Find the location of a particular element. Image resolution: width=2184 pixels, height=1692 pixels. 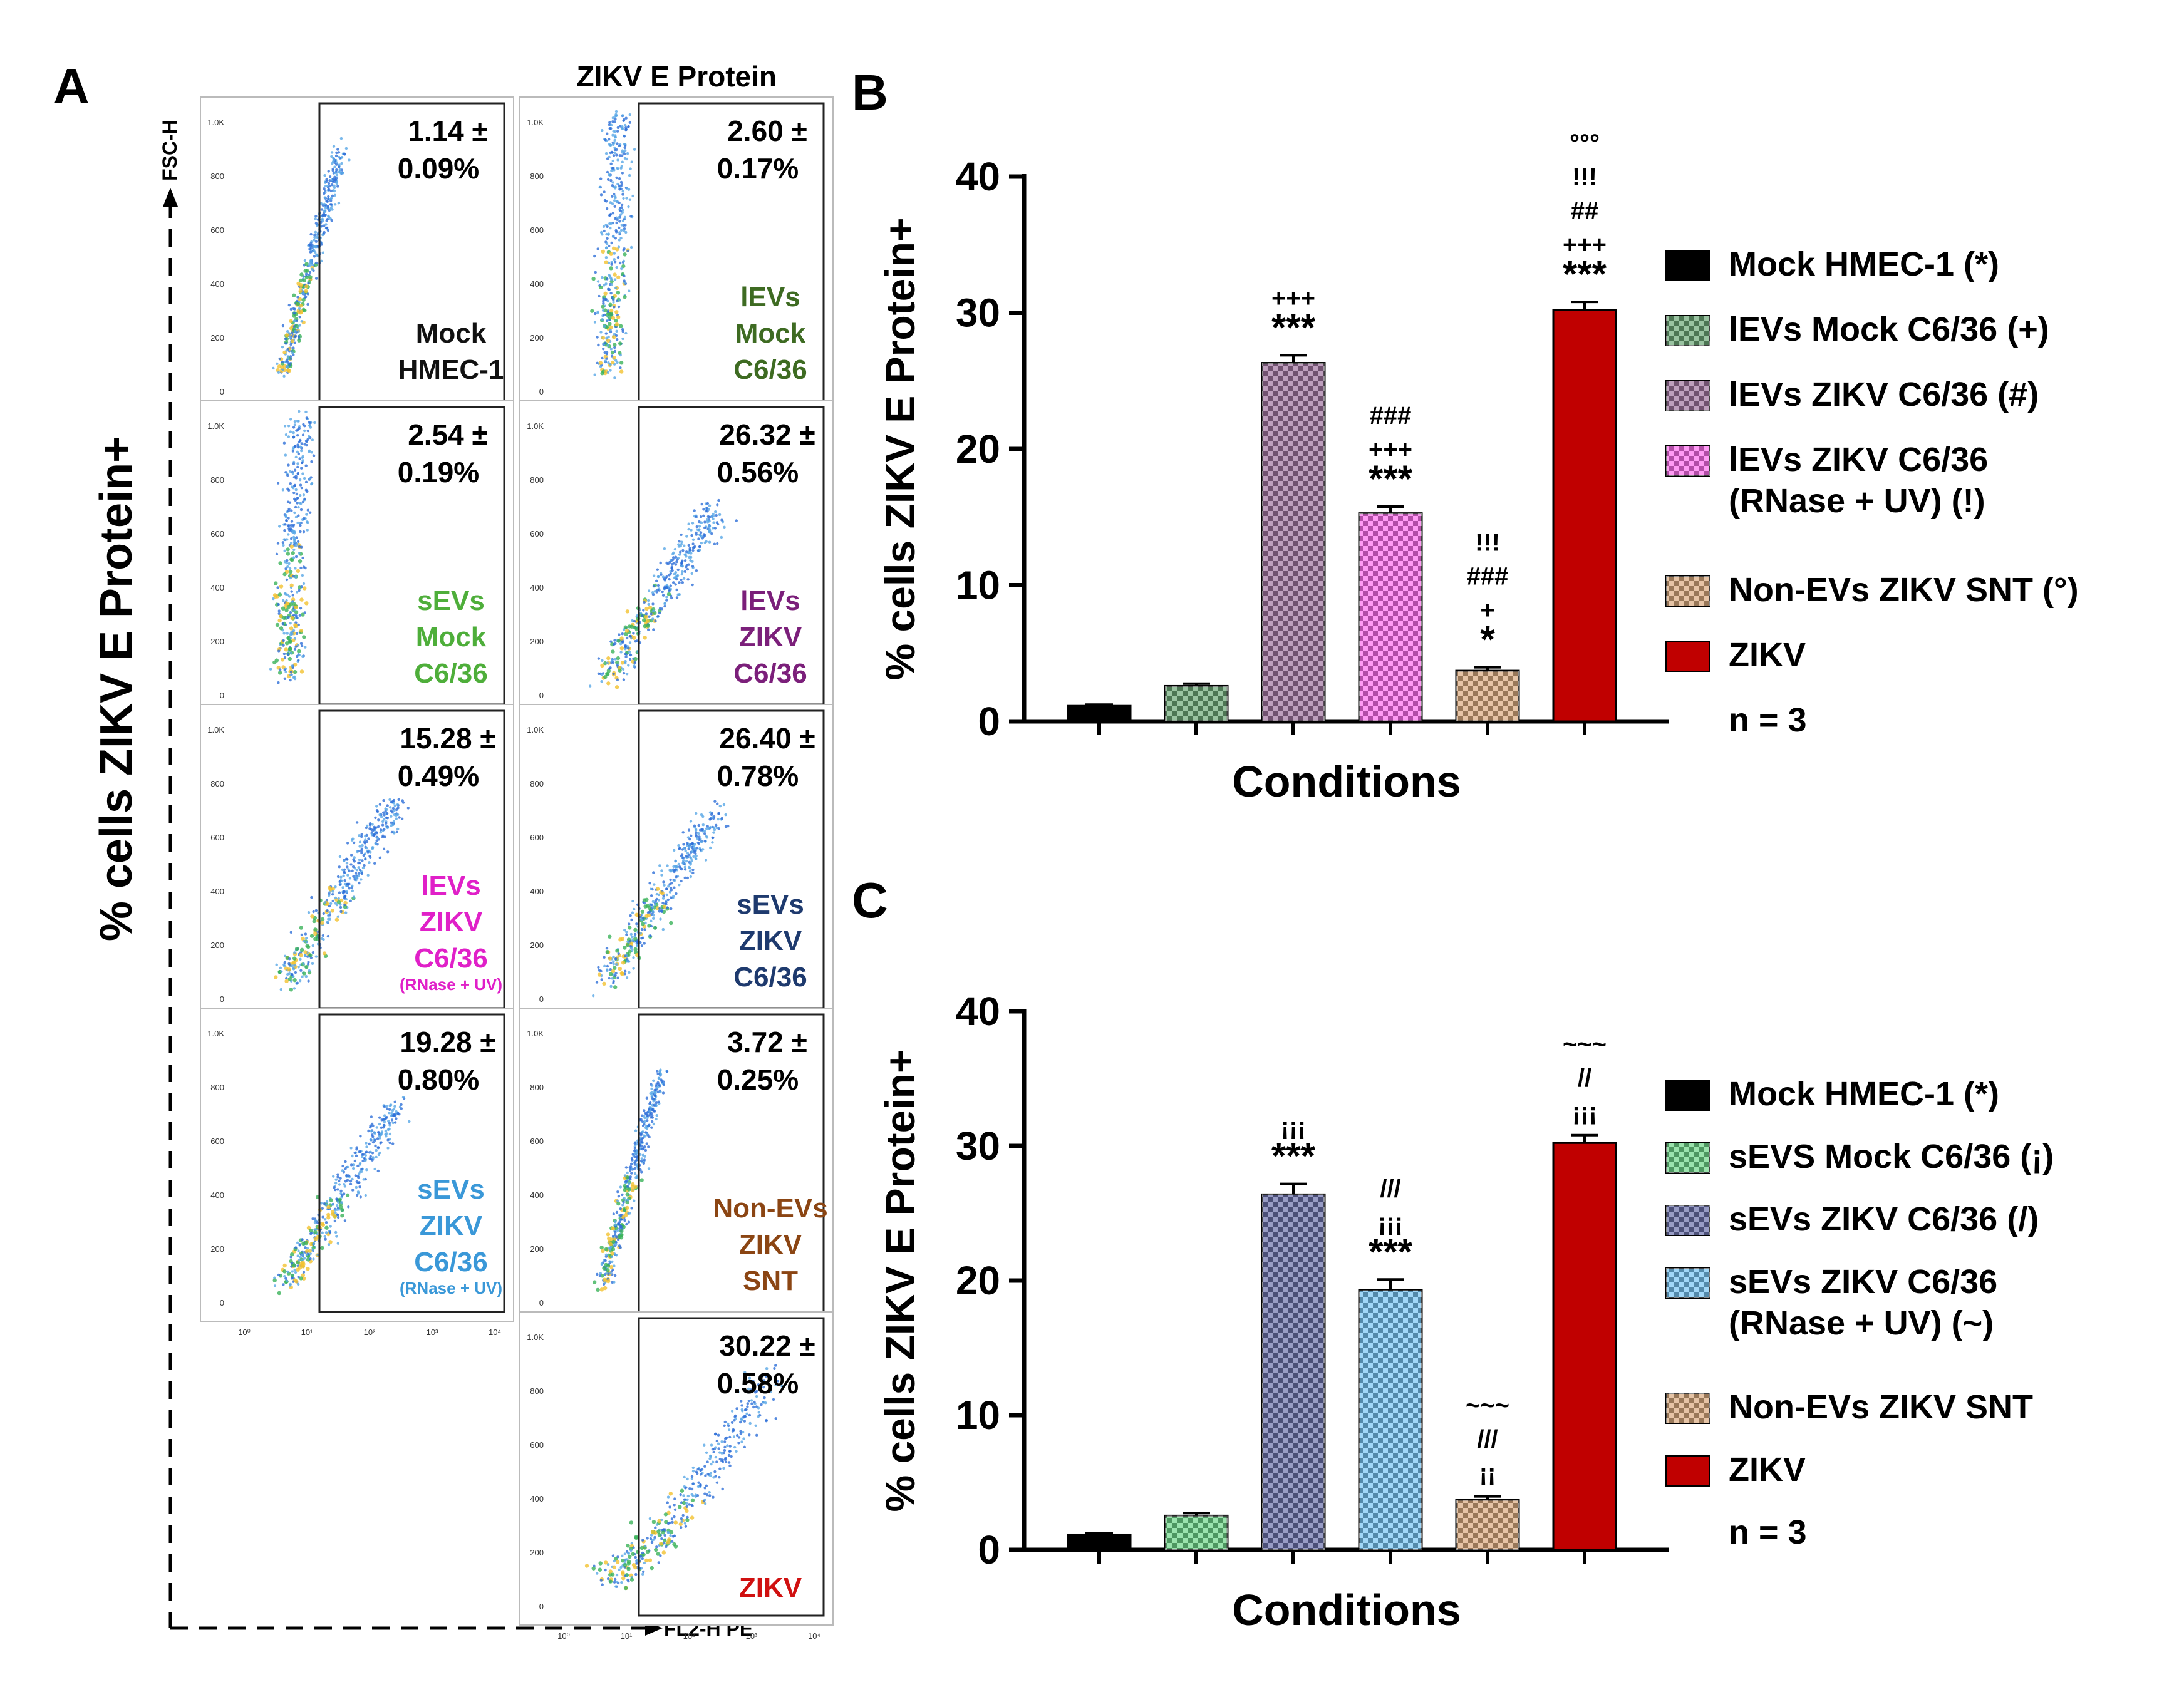

y-tick-label: 200 is located at coordinates (537, 1553).